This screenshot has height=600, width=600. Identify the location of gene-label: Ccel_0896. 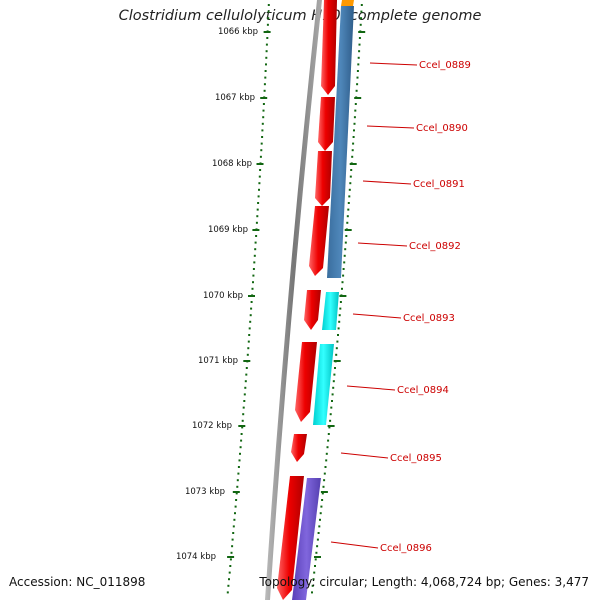
(406, 548).